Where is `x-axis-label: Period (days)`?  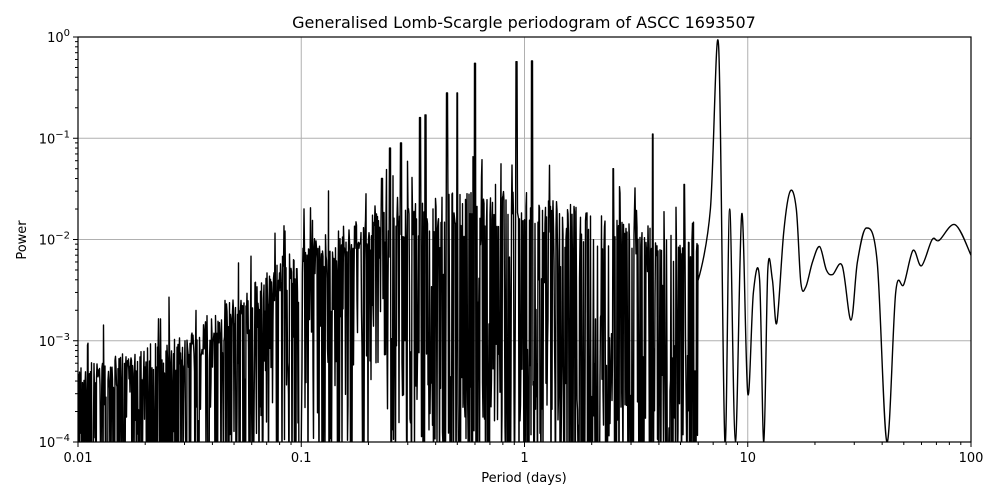 x-axis-label: Period (days) is located at coordinates (524, 478).